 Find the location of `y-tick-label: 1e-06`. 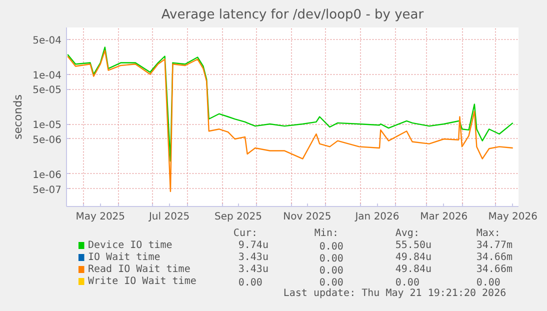

y-tick-label: 1e-06 is located at coordinates (47, 175).